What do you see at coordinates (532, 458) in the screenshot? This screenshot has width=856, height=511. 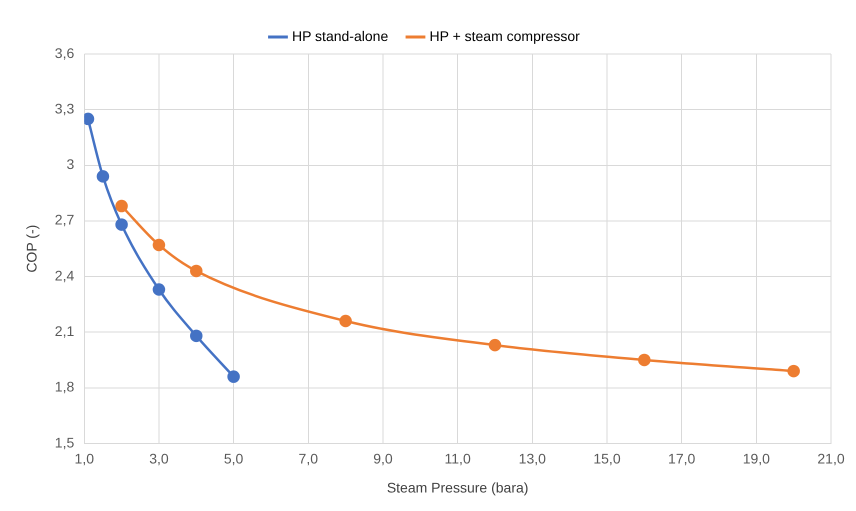 I see `x-tick-label: 13,0` at bounding box center [532, 458].